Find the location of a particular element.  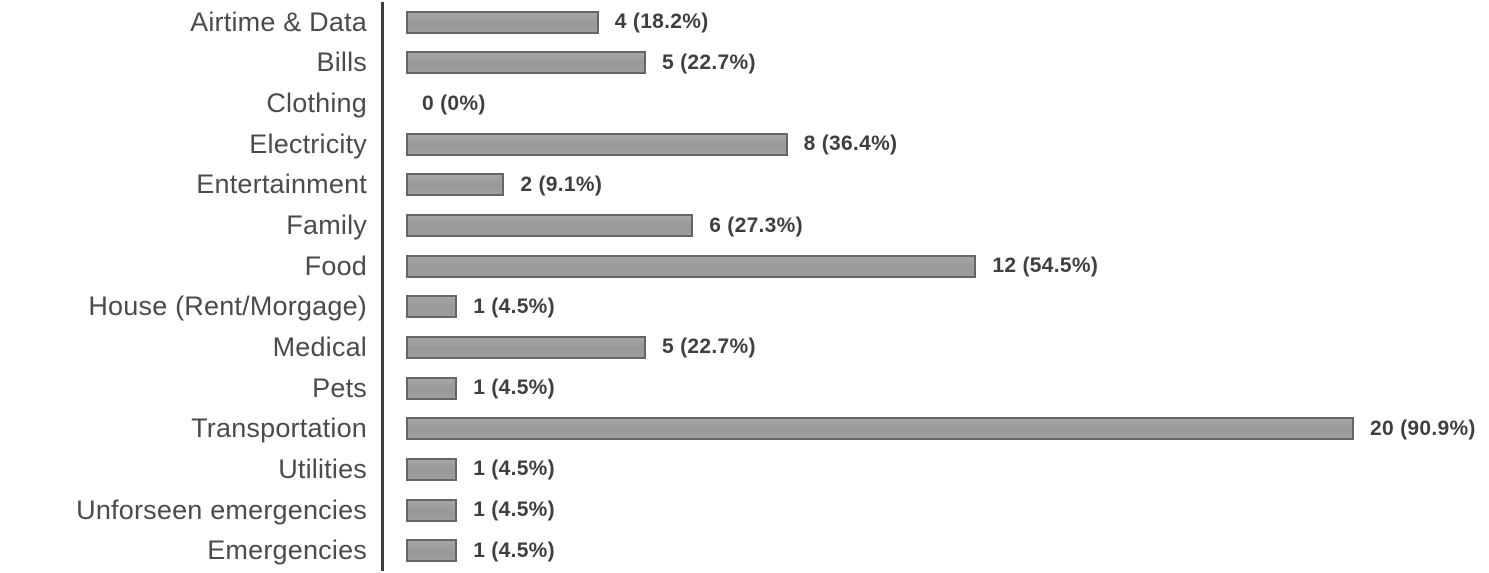

chart-row: House (Rent/Morgage) 1 (4.5%) is located at coordinates (744, 307).